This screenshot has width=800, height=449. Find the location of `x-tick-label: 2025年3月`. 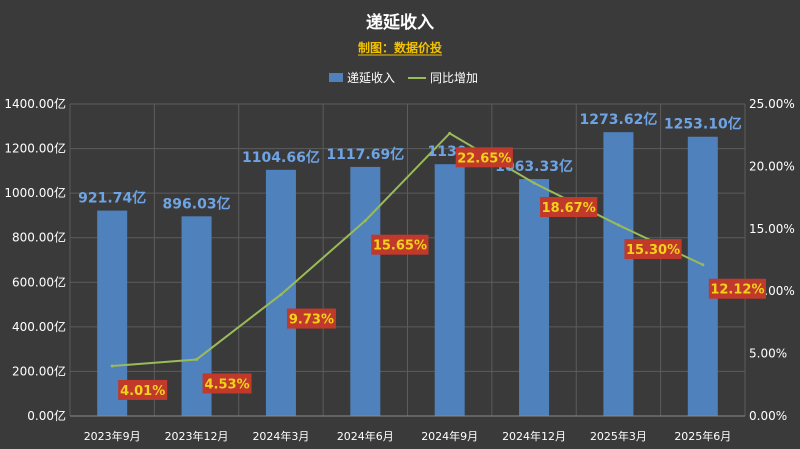

x-tick-label: 2025年3月 is located at coordinates (618, 436).